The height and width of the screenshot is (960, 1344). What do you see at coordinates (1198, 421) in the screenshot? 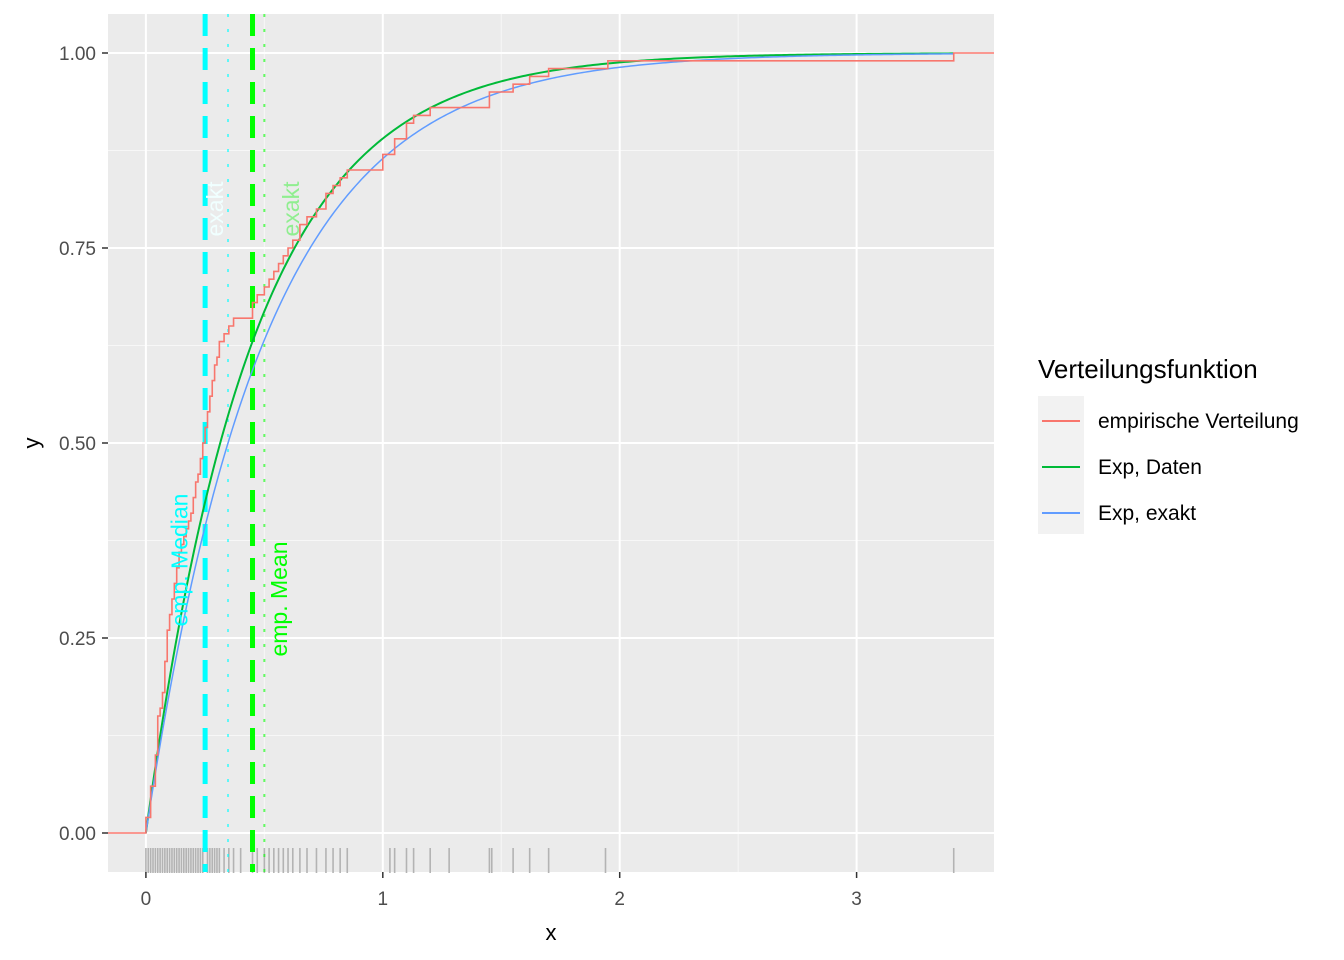
I see `legend-label-empirical: empirische Verteilung` at bounding box center [1198, 421].